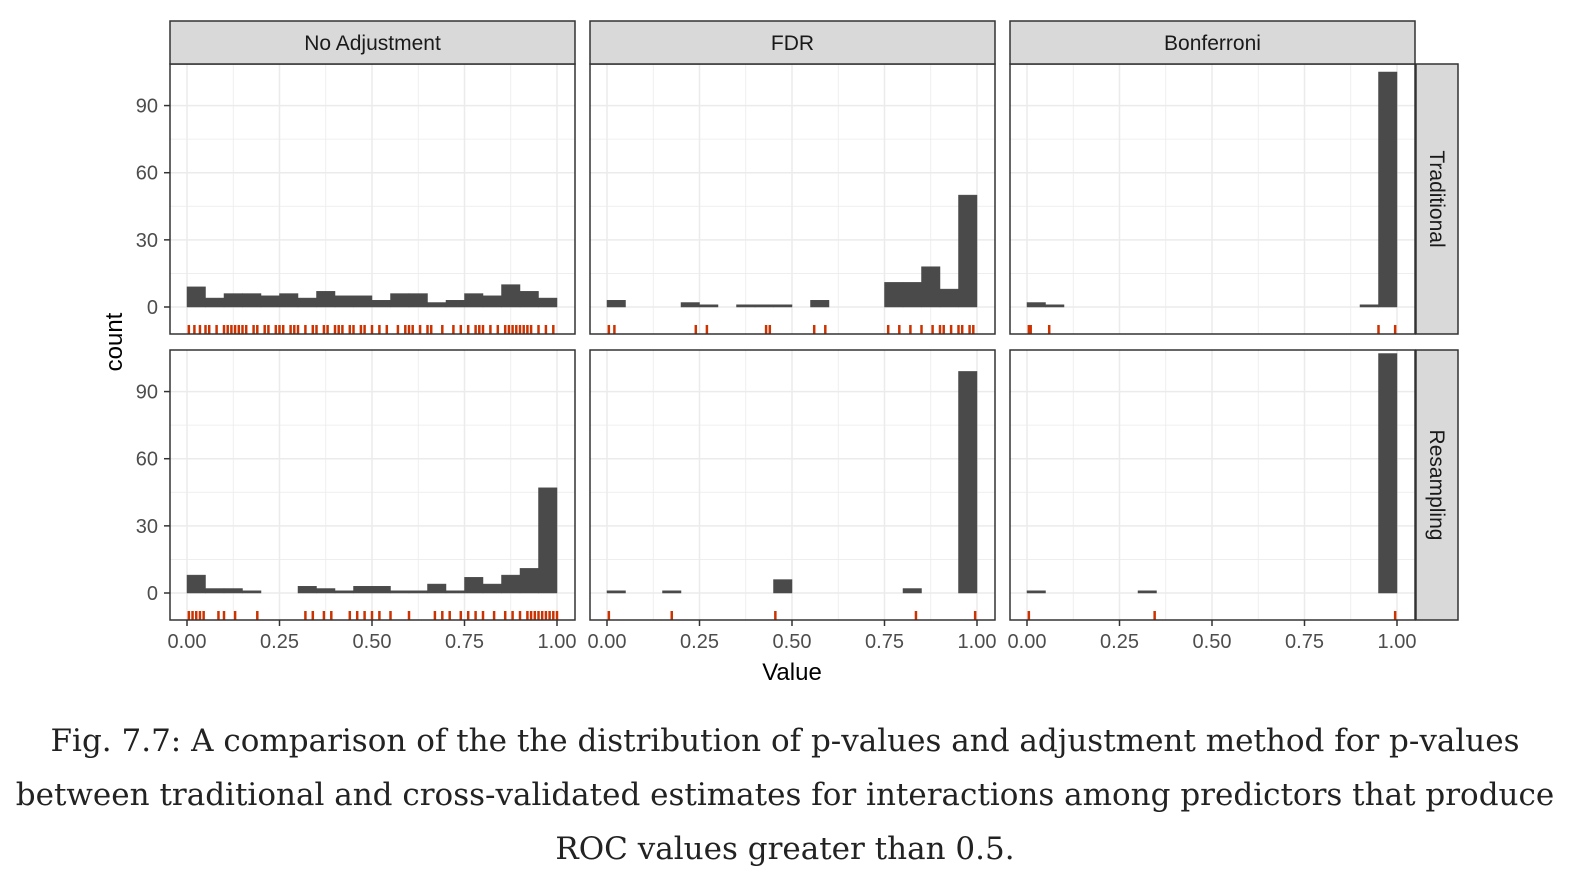 Image resolution: width=1570 pixels, height=892 pixels. I want to click on strip-bonferroni-box, so click(1212, 42).